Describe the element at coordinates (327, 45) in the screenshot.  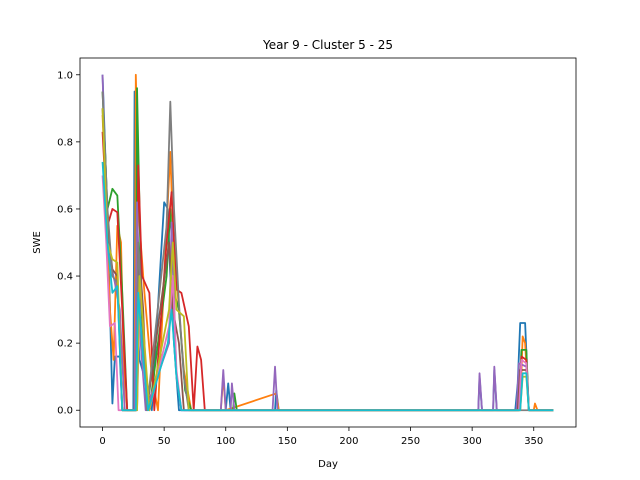
I see `chart-title: Year 9 - Cluster 5 - 25` at that location.